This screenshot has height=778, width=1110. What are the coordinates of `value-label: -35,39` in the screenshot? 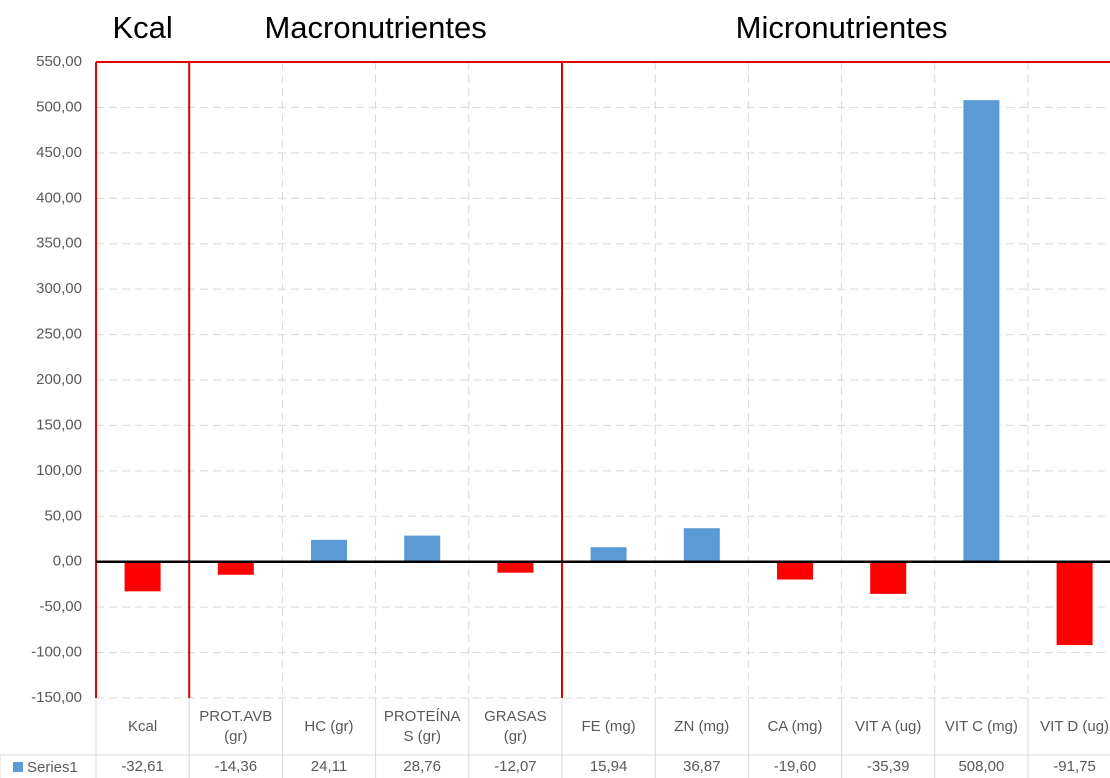 It's located at (888, 766).